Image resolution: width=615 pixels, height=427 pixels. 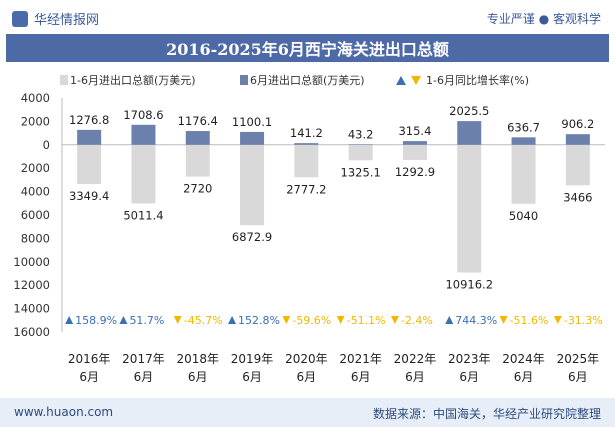 I want to click on brand-name: 华经情报网, so click(x=67, y=20).